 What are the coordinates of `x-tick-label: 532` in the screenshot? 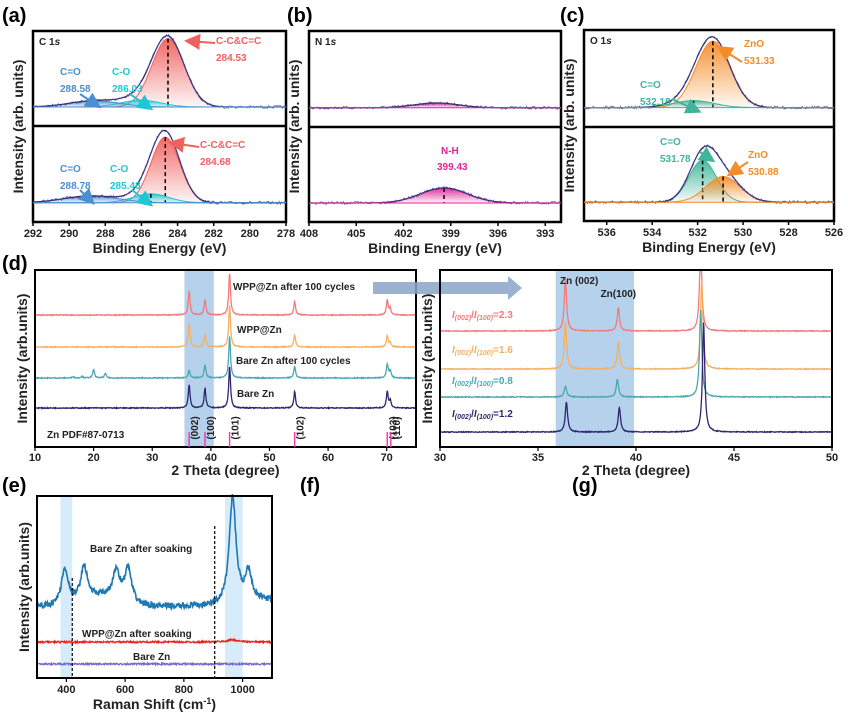 It's located at (697, 233).